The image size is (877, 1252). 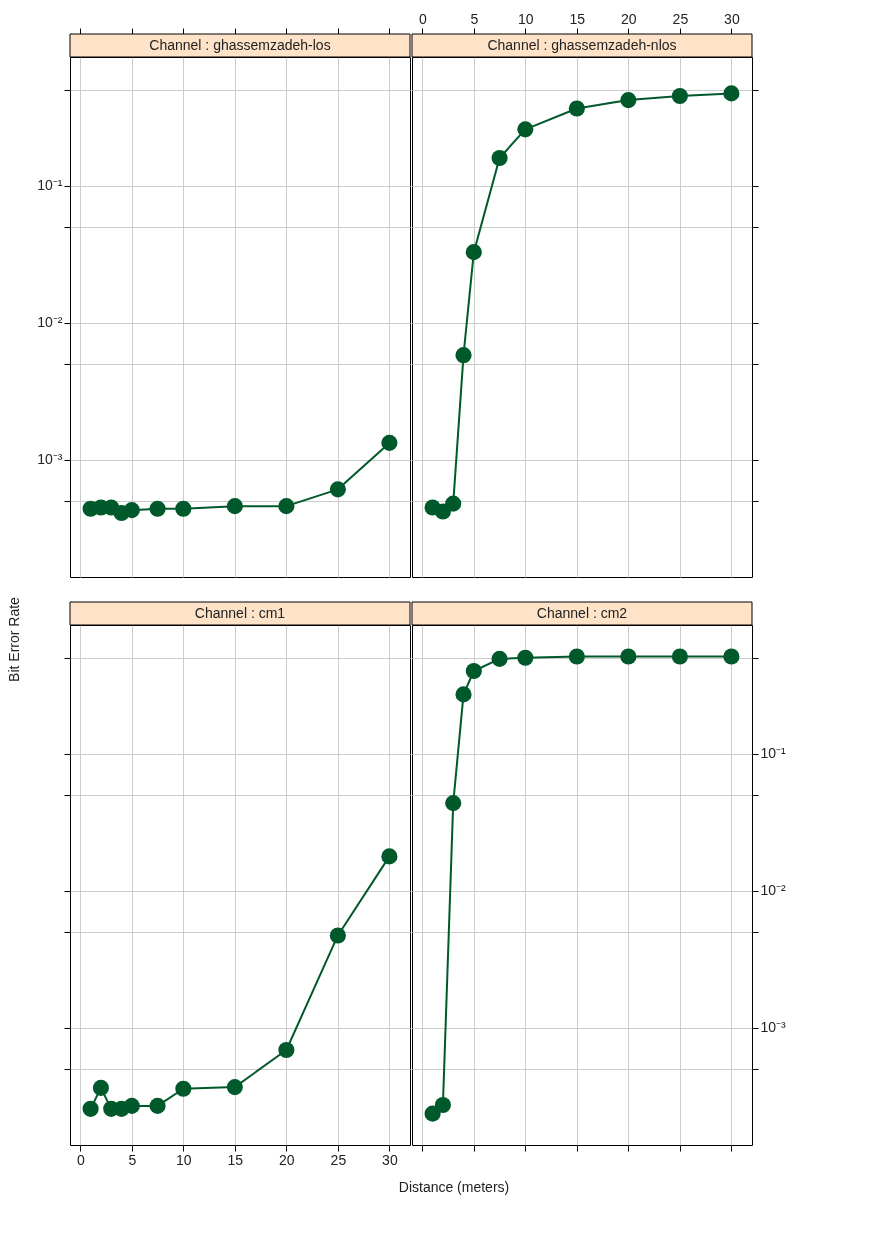 What do you see at coordinates (582, 612) in the screenshot?
I see `chart-title: Channel : cm2` at bounding box center [582, 612].